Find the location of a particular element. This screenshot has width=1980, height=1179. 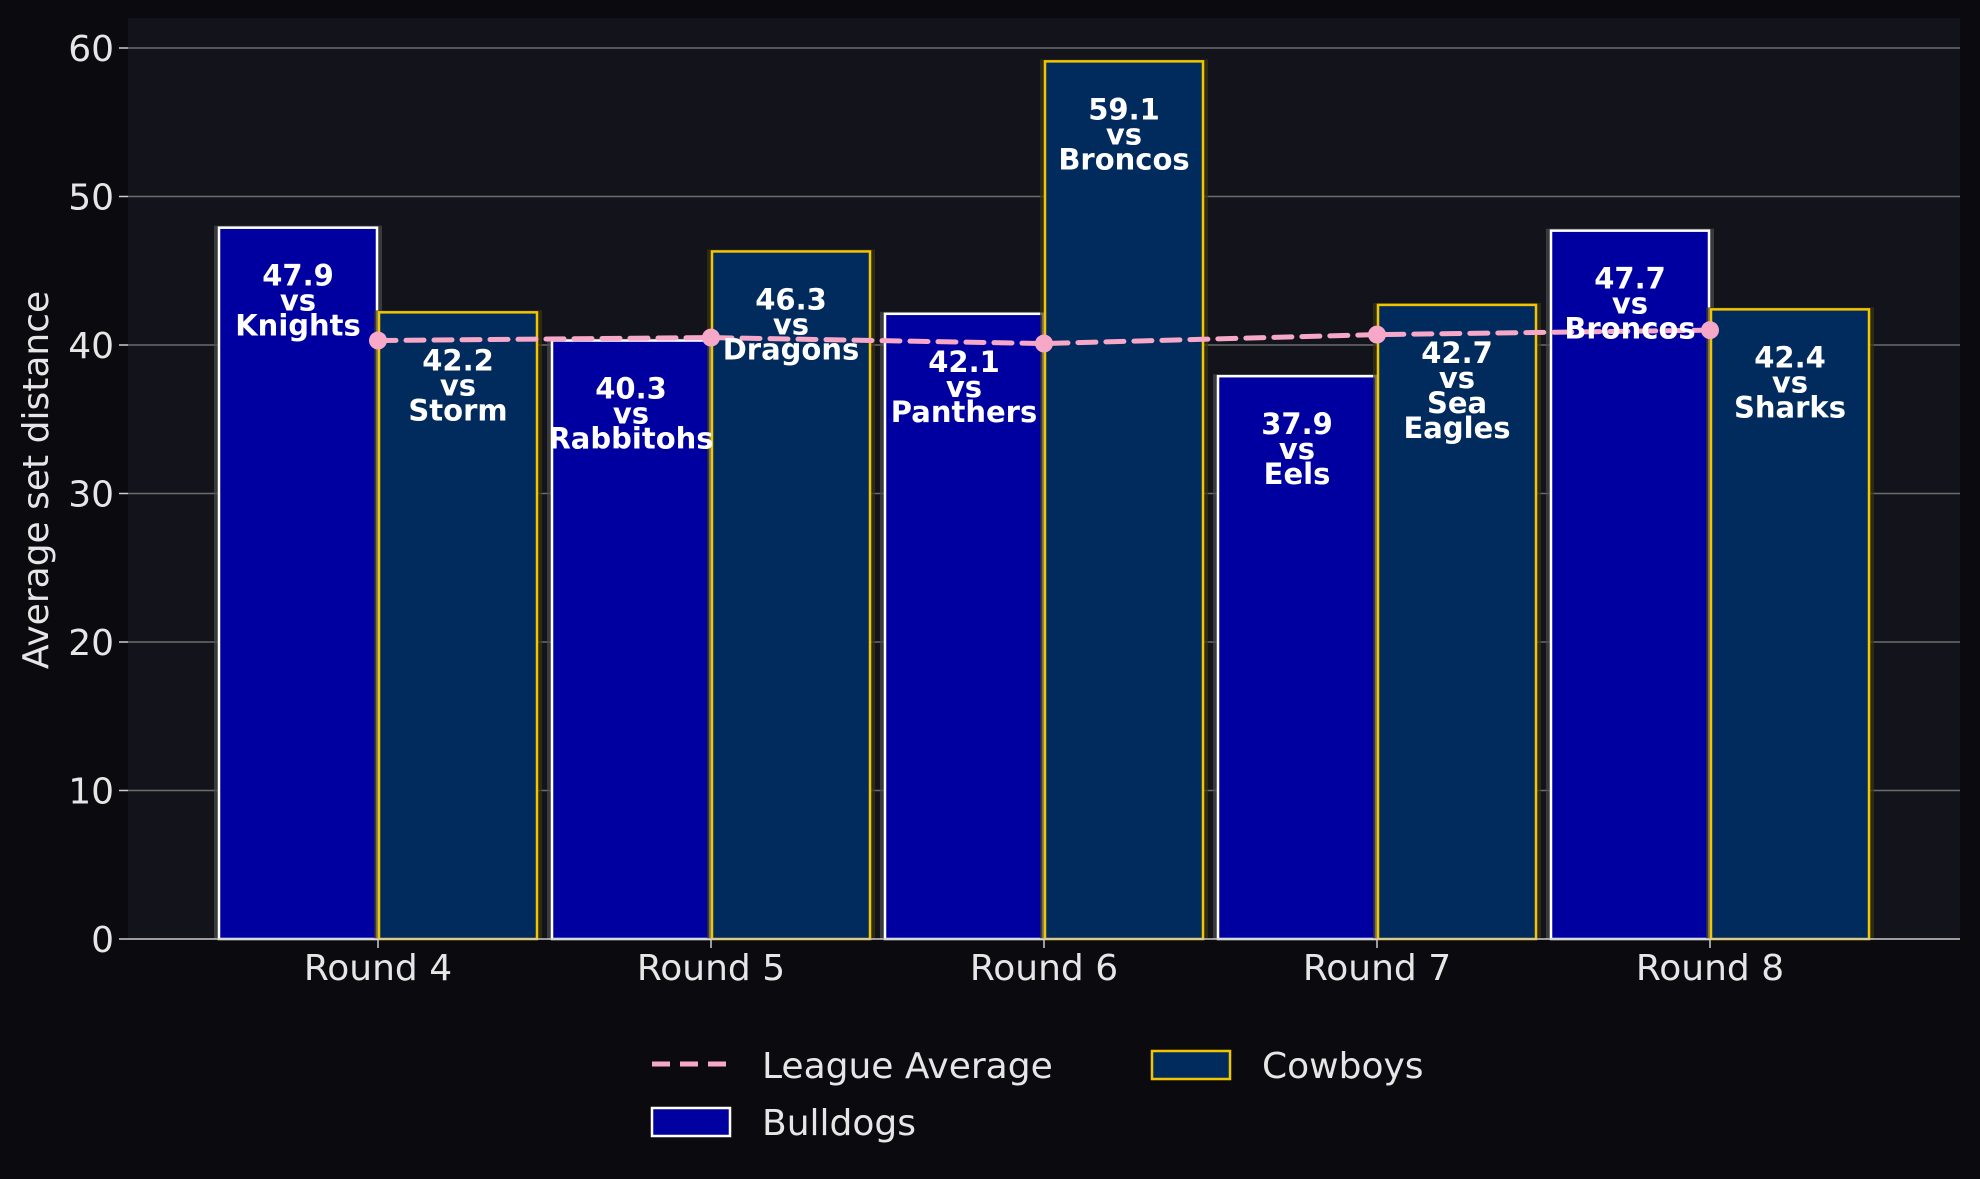

bar-label: Eels is located at coordinates (1297, 474).